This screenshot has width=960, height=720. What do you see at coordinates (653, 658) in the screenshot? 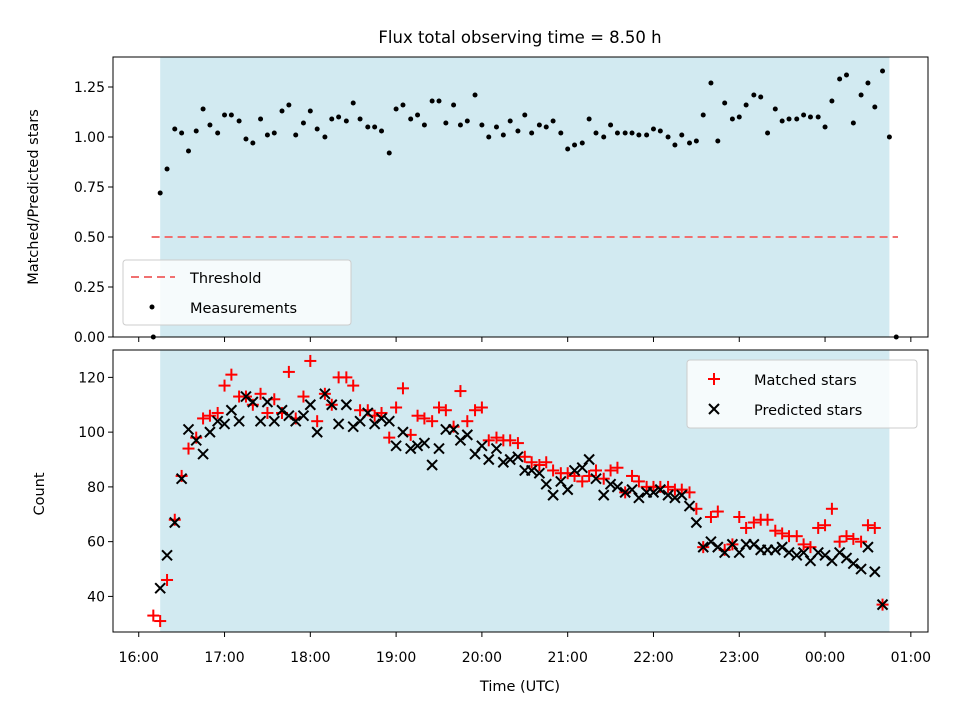
I see `x-tick-label: 22:00` at bounding box center [653, 658].